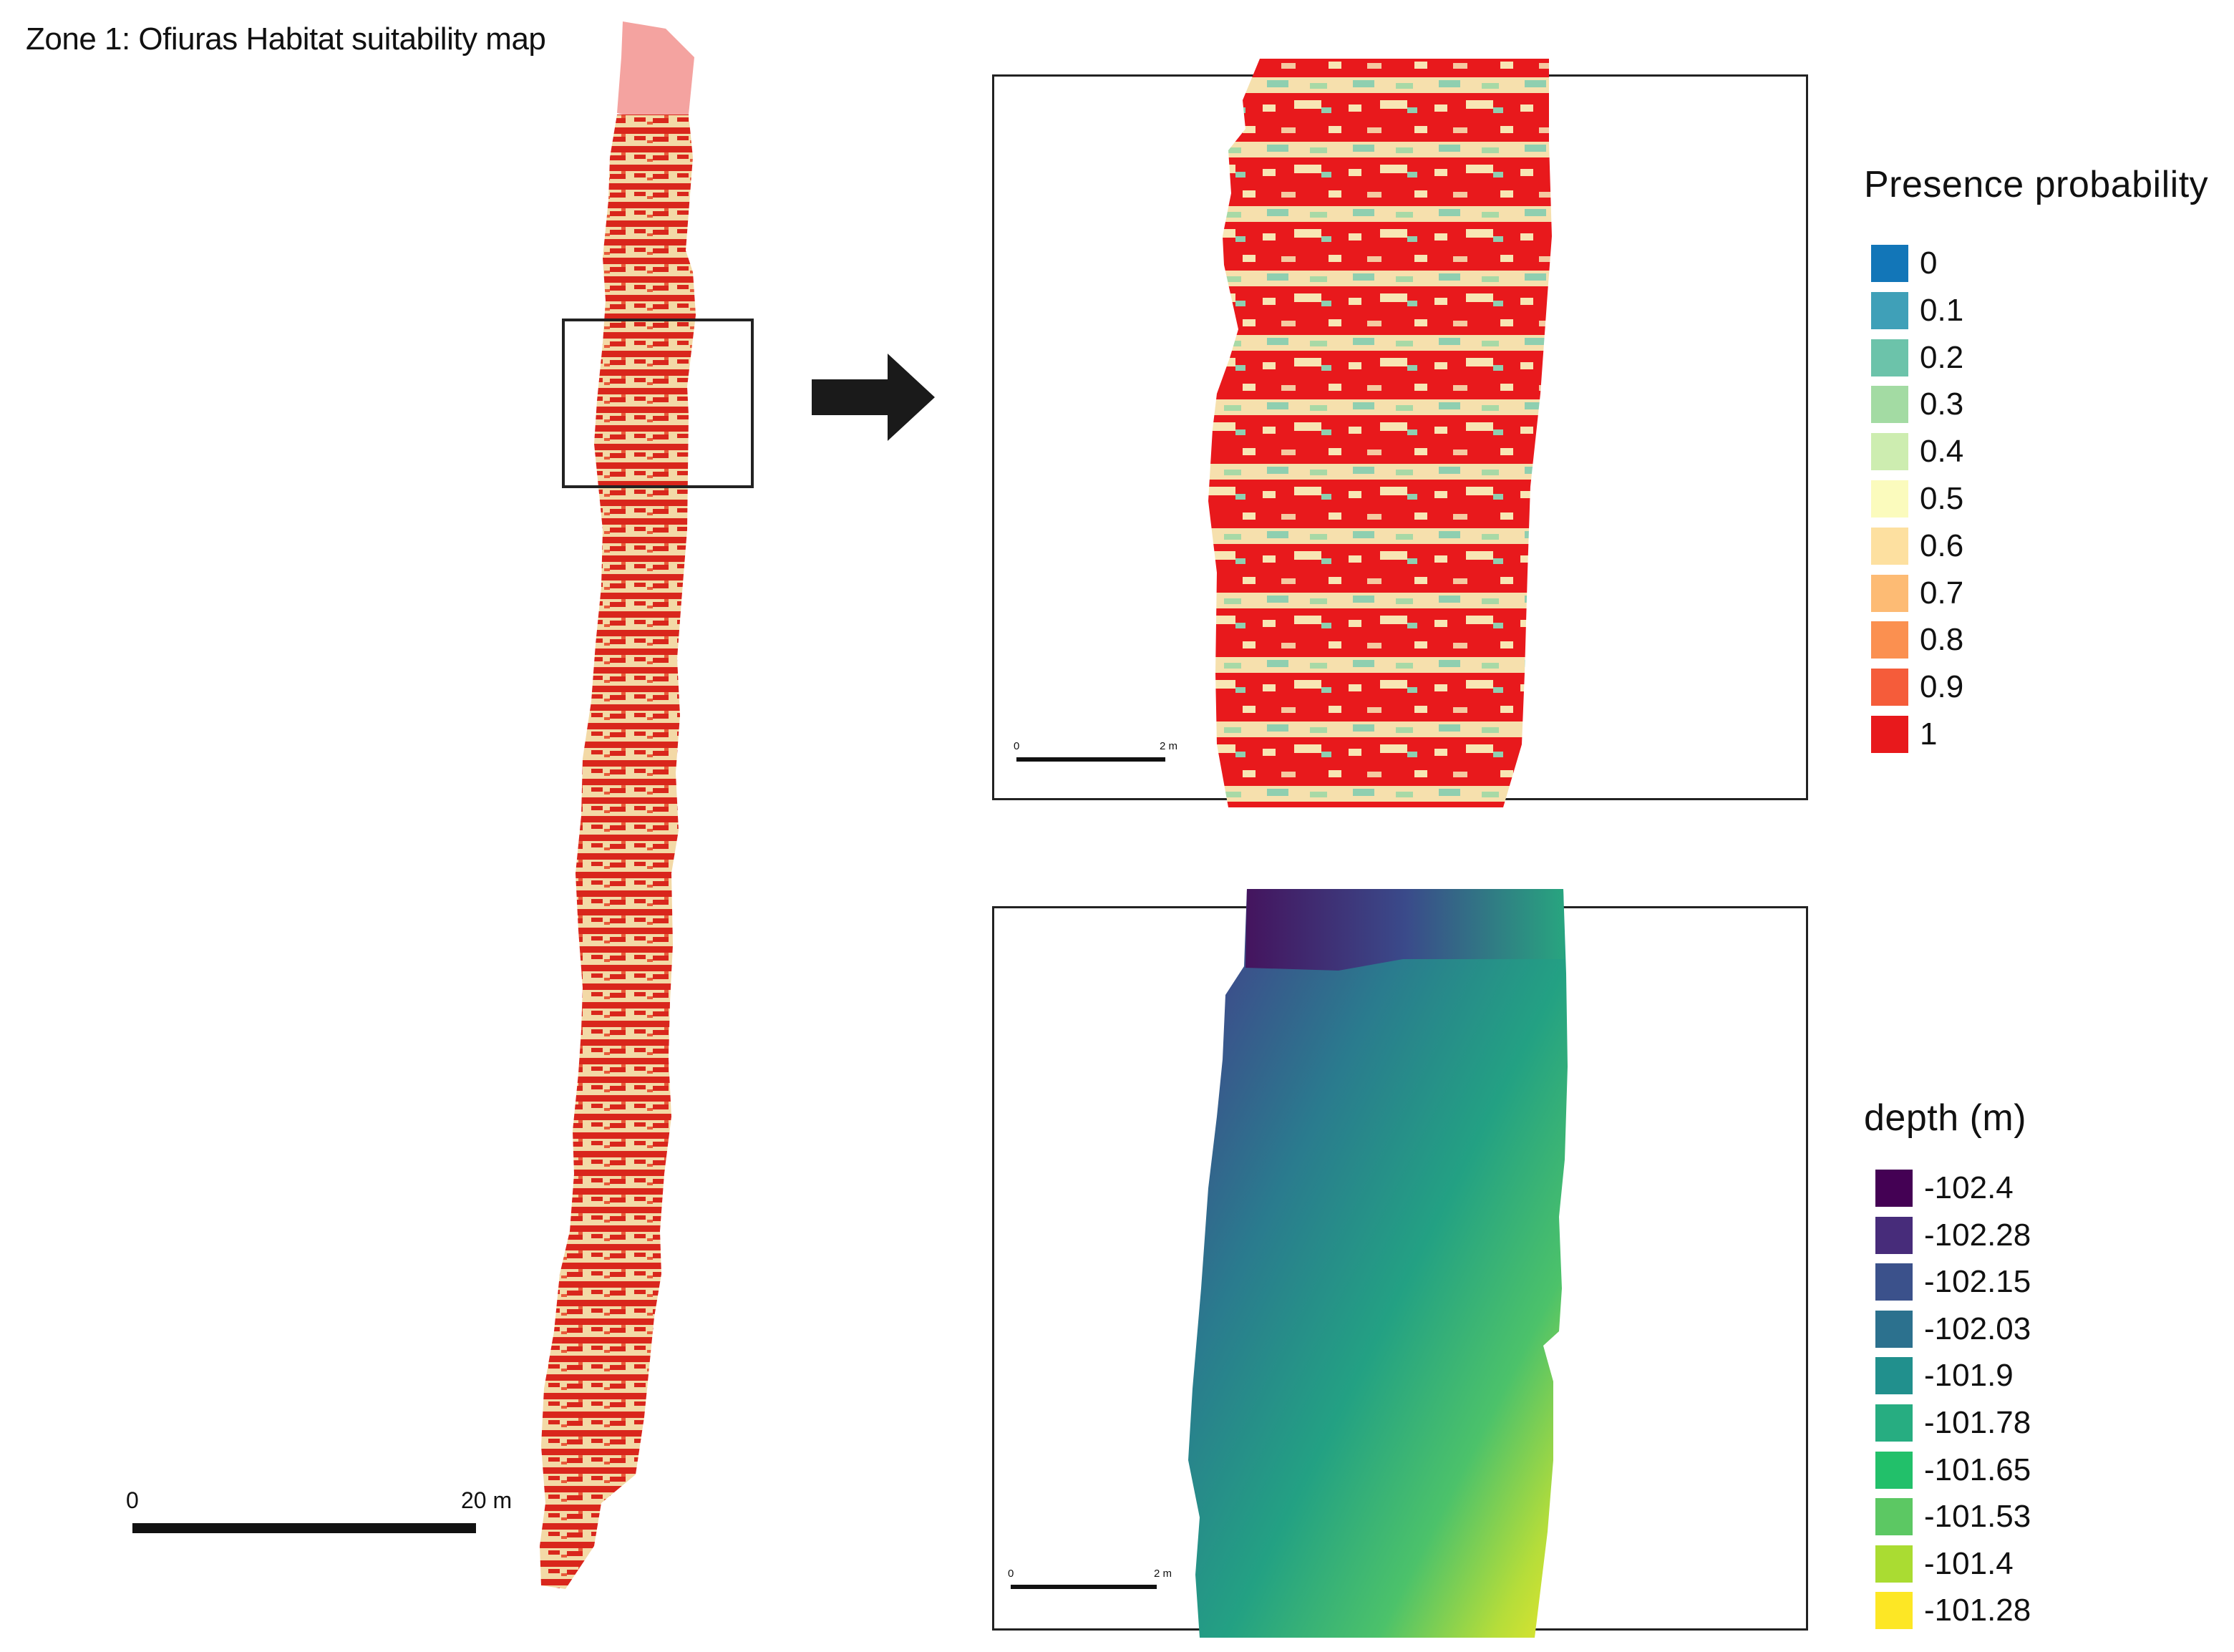  I want to click on depth-legend-item: -101.78, so click(1953, 1423).